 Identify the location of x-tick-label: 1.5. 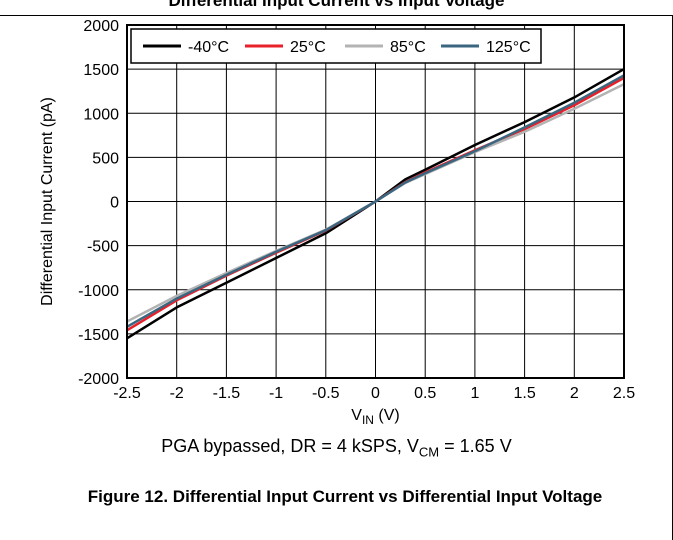
(524, 393).